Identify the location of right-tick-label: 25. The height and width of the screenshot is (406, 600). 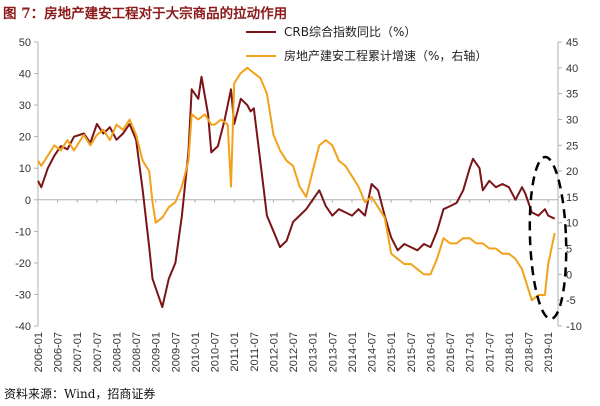
(572, 146).